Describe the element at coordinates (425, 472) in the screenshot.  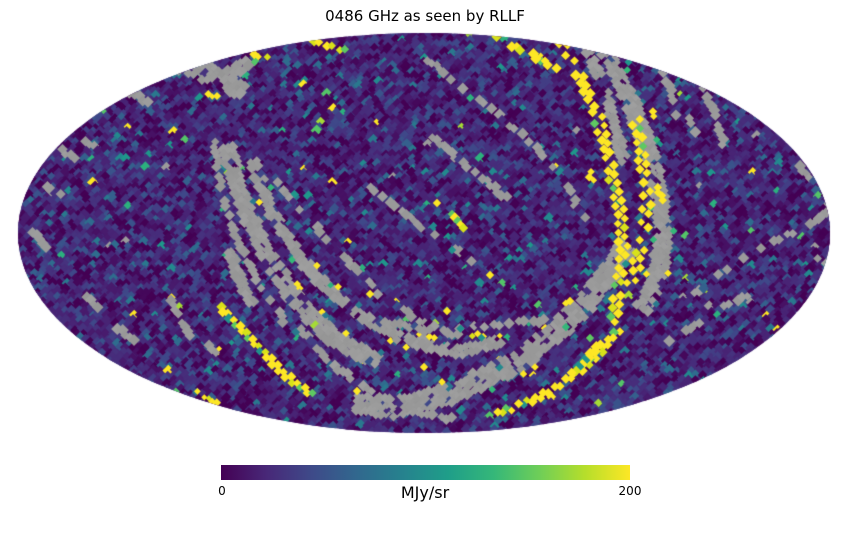
I see `colorbar` at that location.